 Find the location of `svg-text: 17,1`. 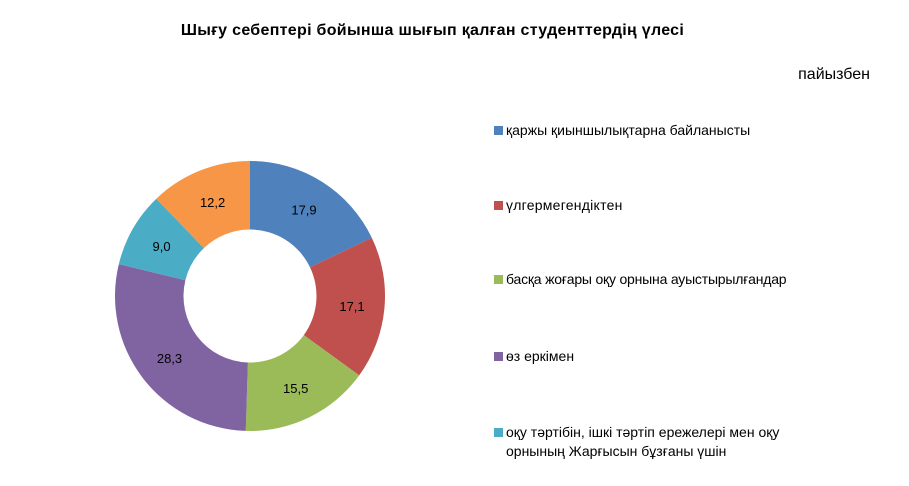

svg-text: 17,1 is located at coordinates (351, 306).